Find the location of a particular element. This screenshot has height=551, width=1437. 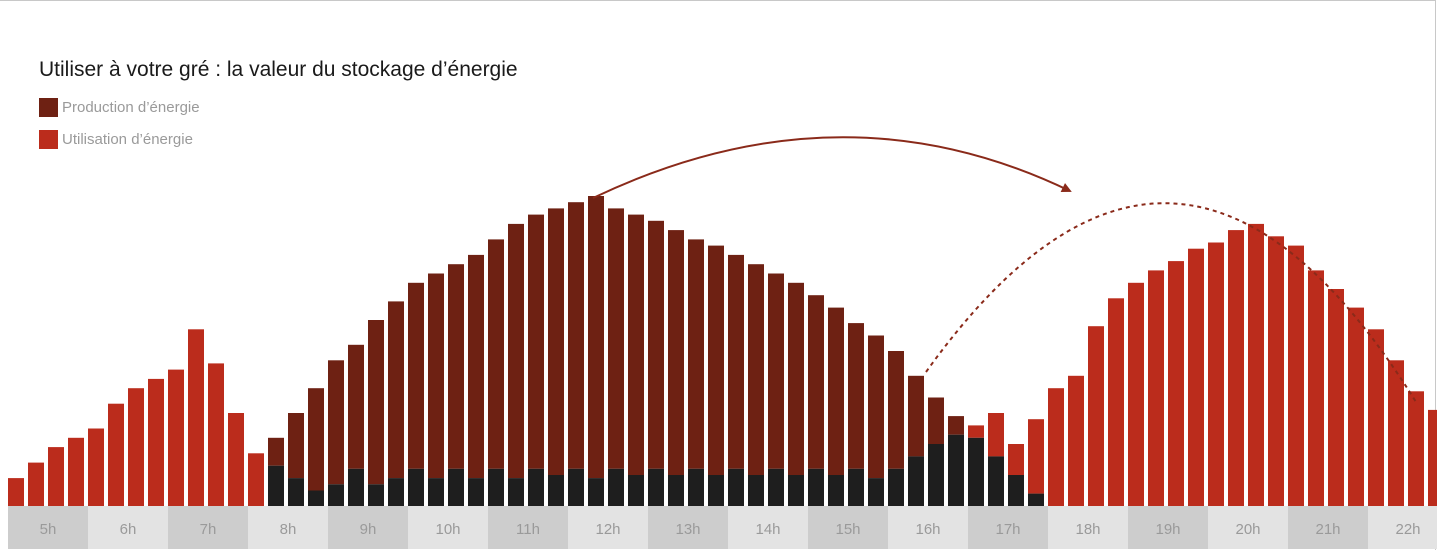

x-tick-label: 18h is located at coordinates (1087, 529).